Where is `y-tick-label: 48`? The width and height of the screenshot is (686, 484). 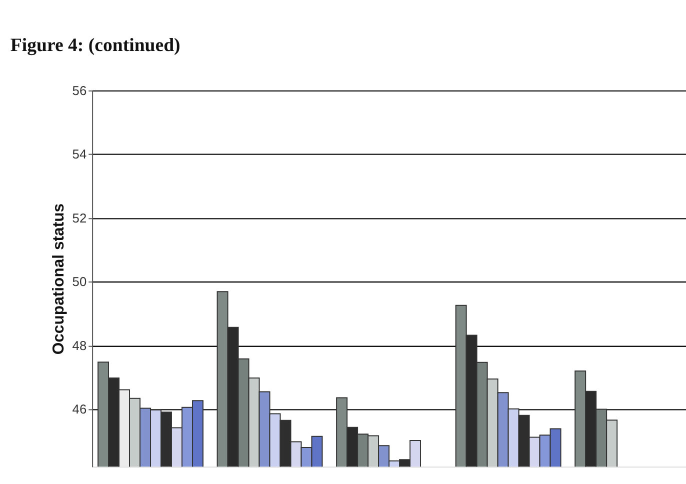
y-tick-label: 48 is located at coordinates (79, 345).